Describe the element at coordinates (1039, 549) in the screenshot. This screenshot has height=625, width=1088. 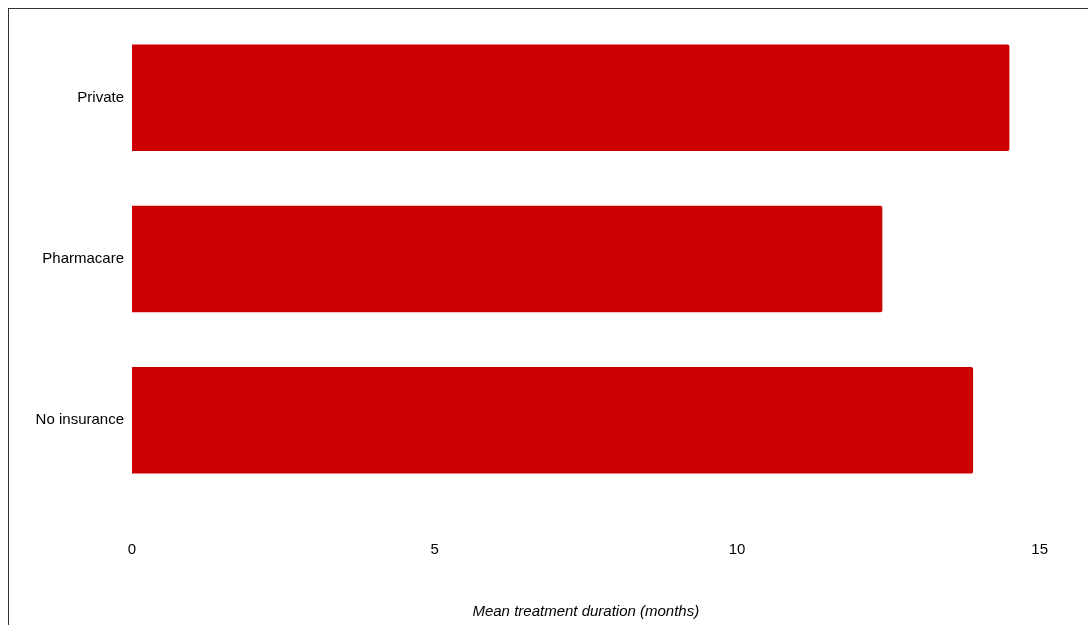
I see `x-tick-label: 15` at that location.